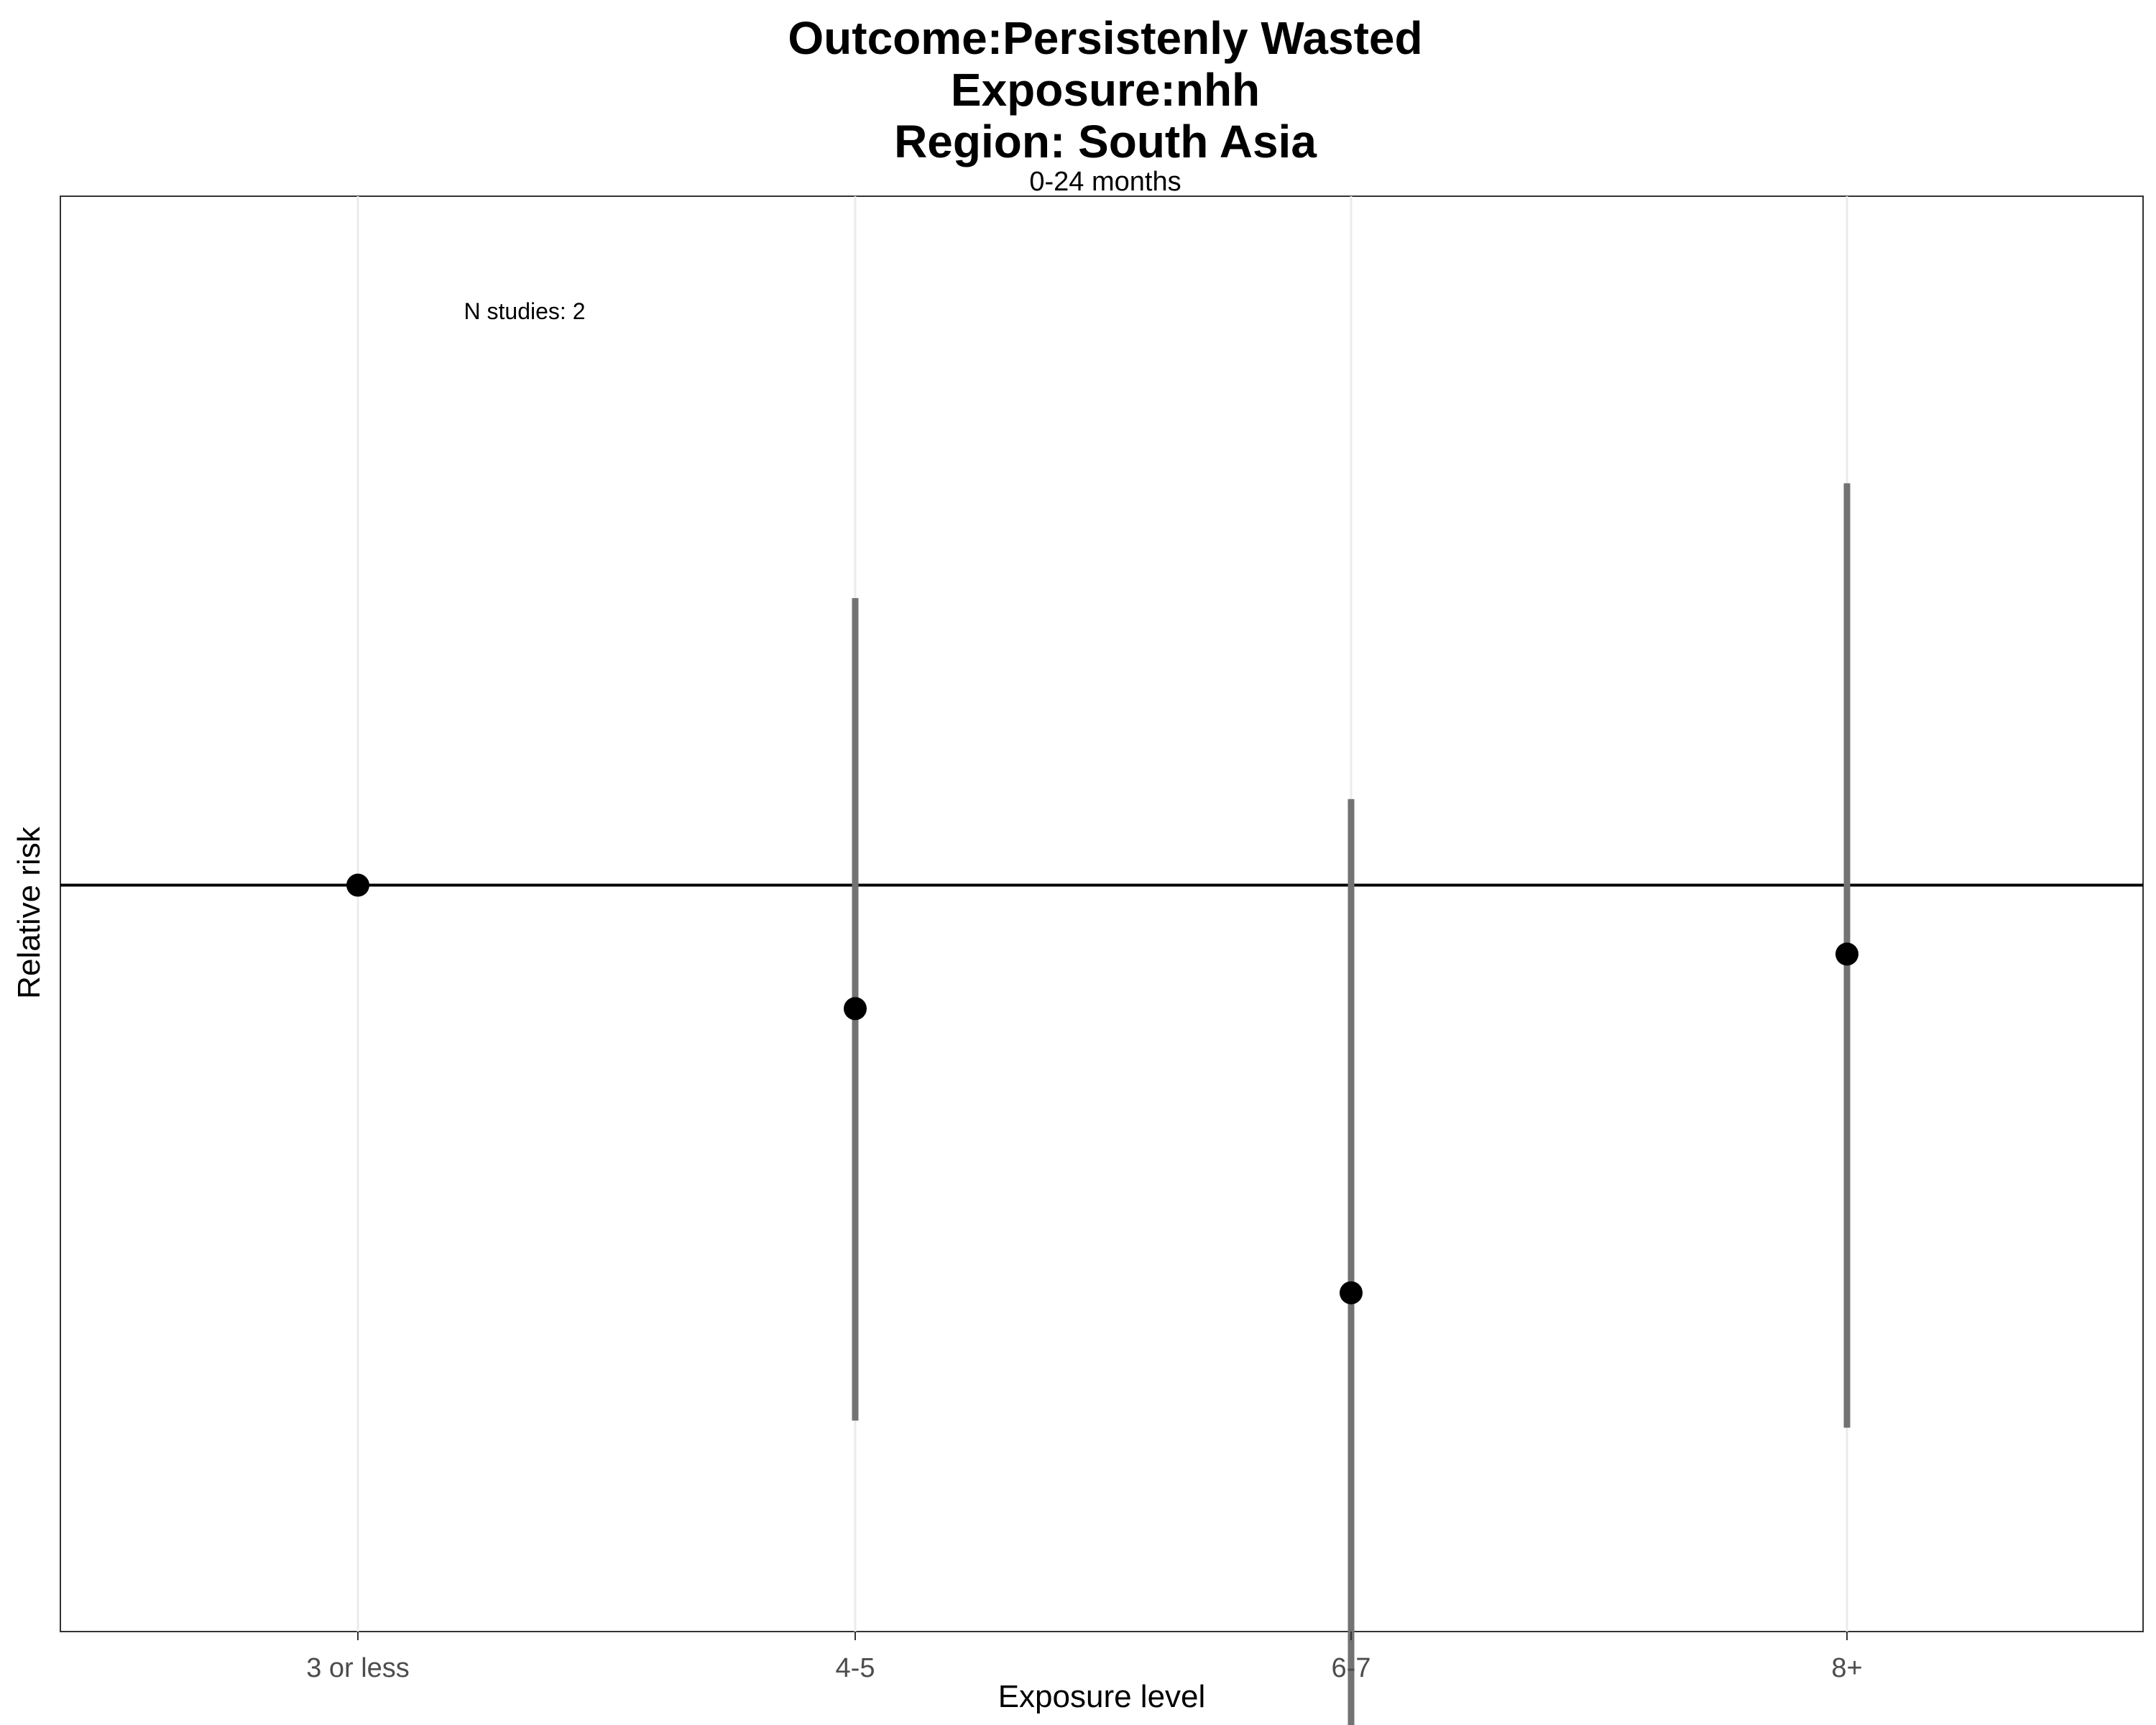  I want to click on x-tick-label-2: 6-7, so click(1352, 1668).